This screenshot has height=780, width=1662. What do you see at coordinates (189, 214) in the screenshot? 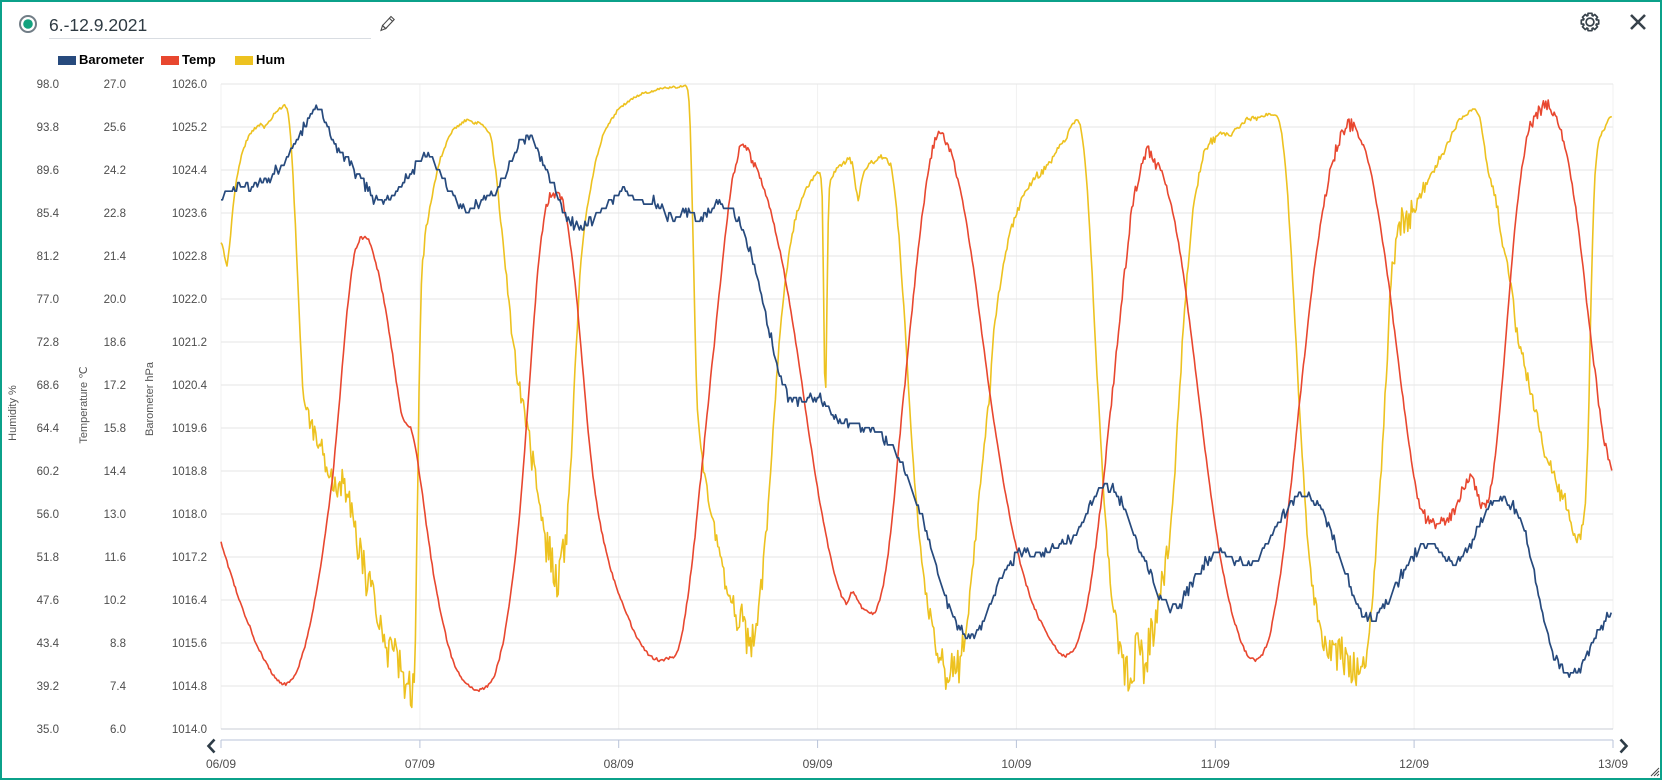
I see `svg-text: 1023.6` at bounding box center [189, 214].